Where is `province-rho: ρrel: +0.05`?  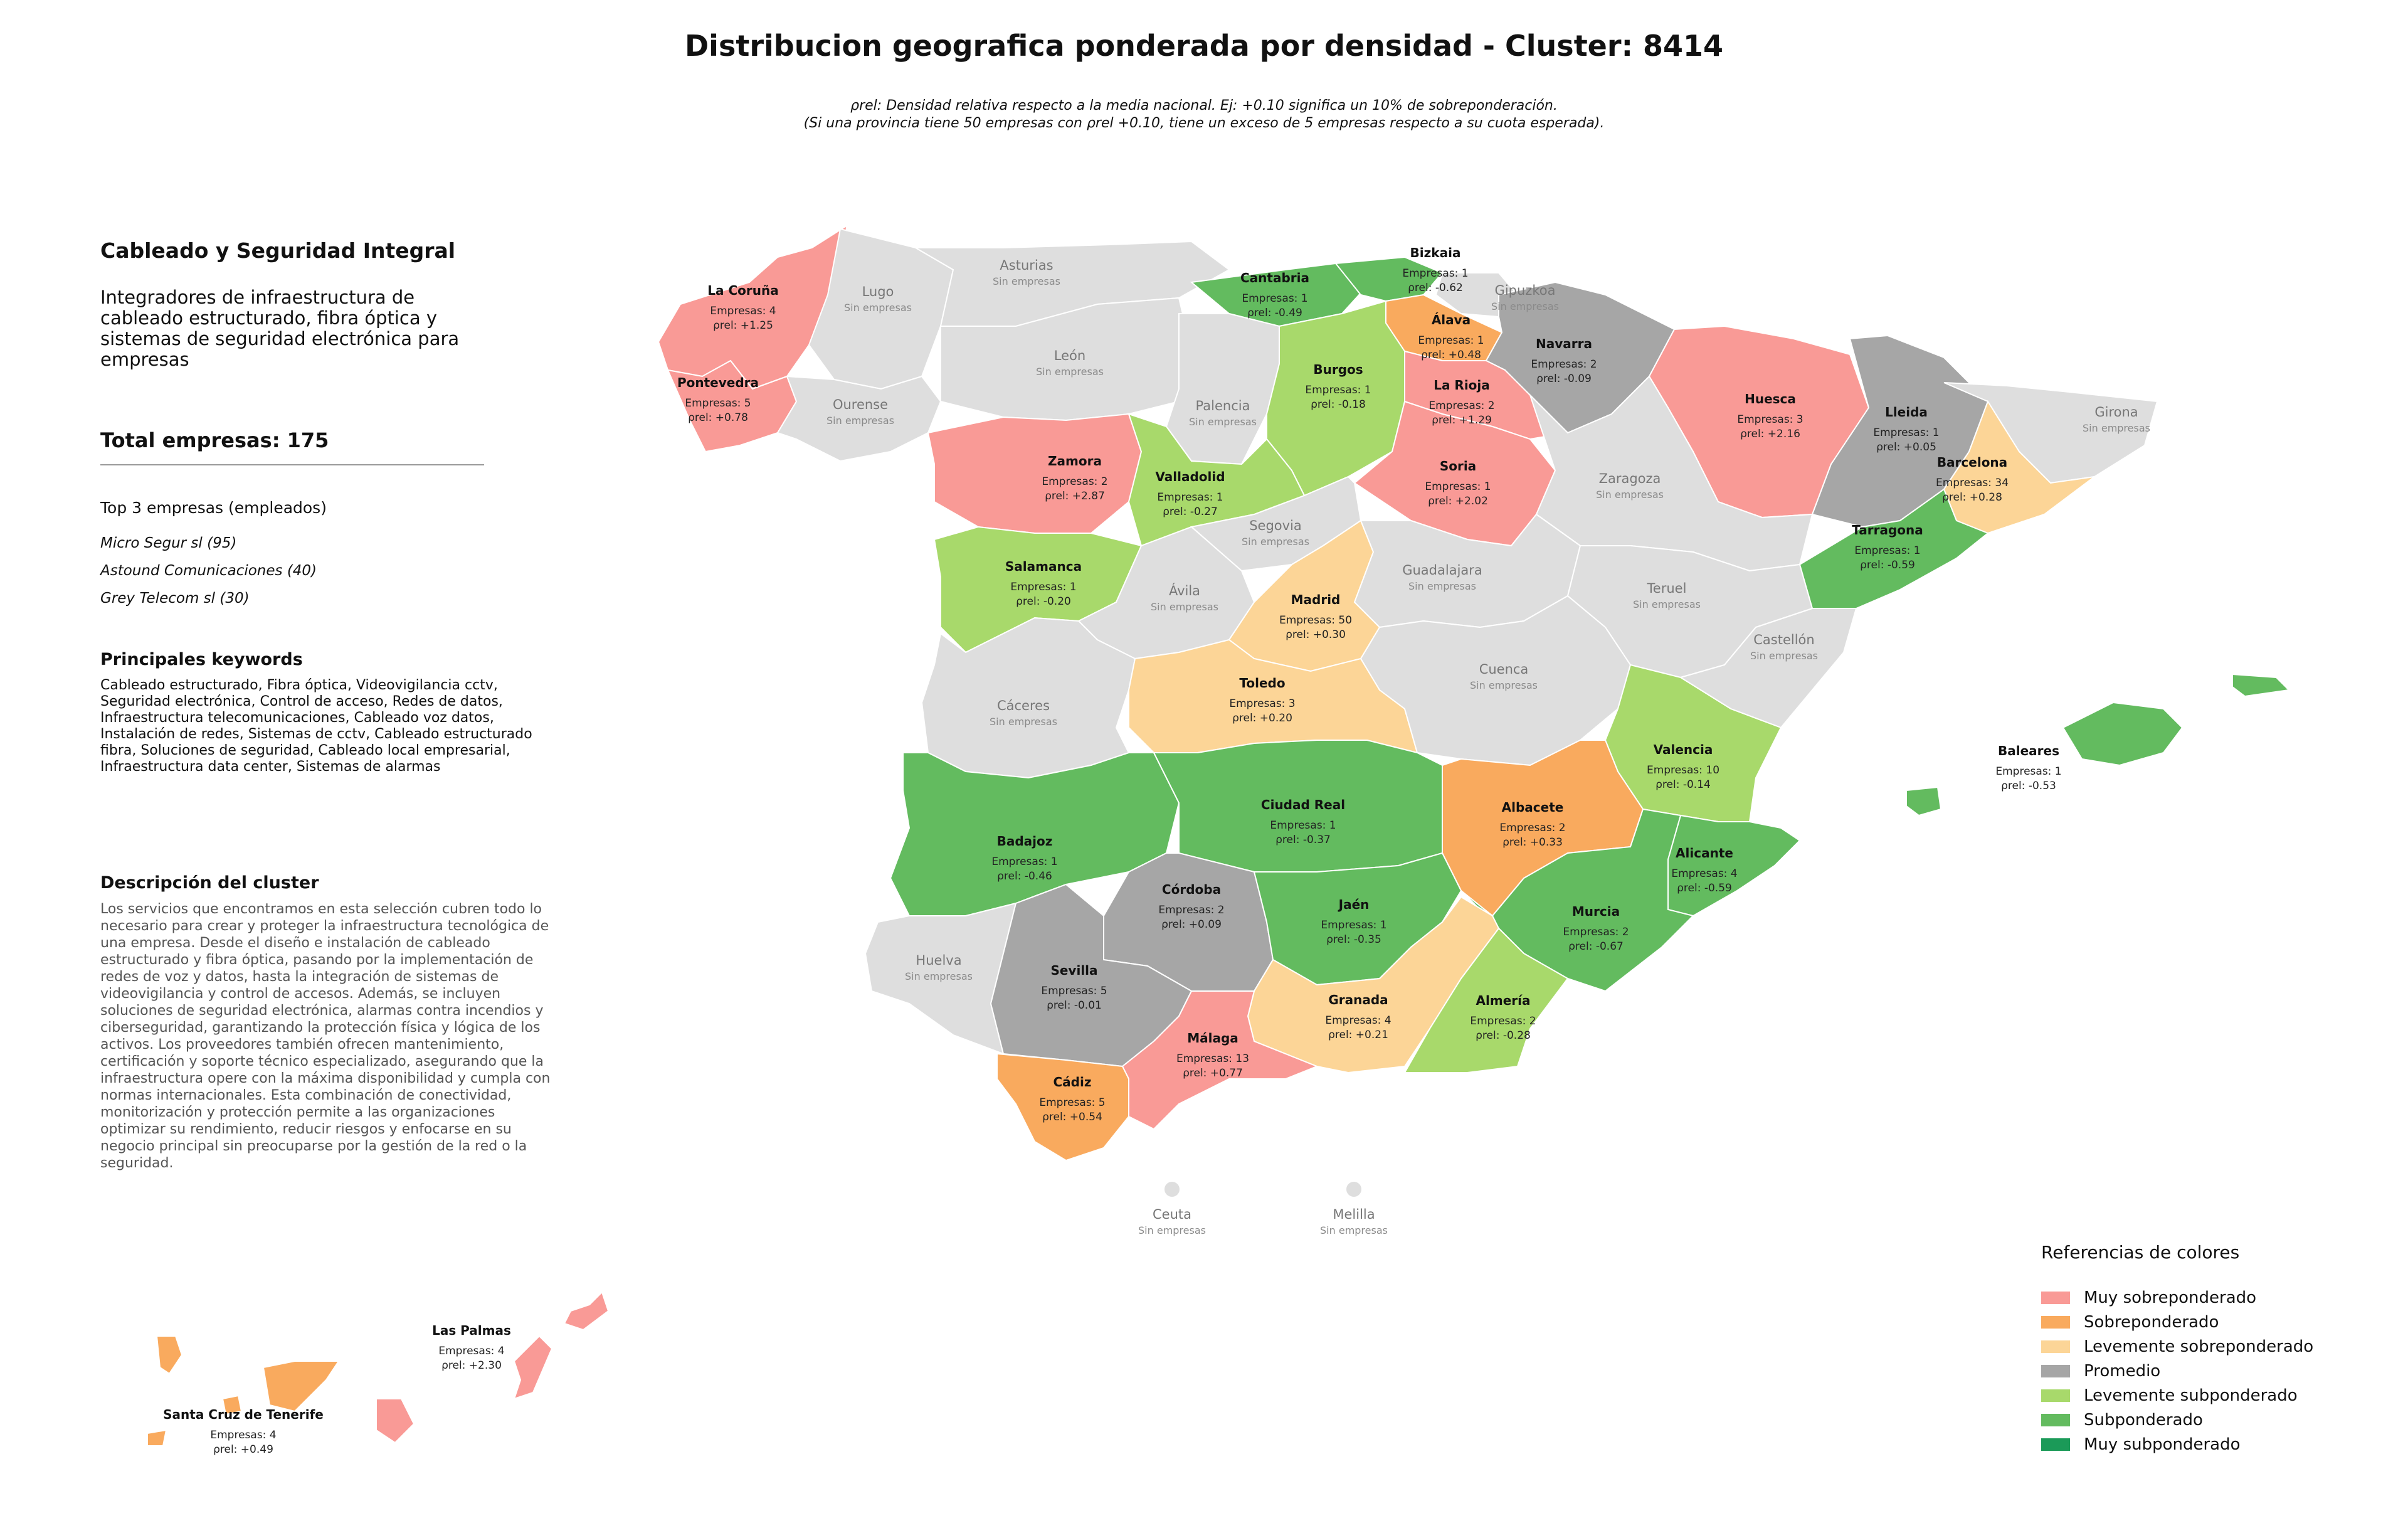
province-rho: ρrel: +0.05 is located at coordinates (1906, 447).